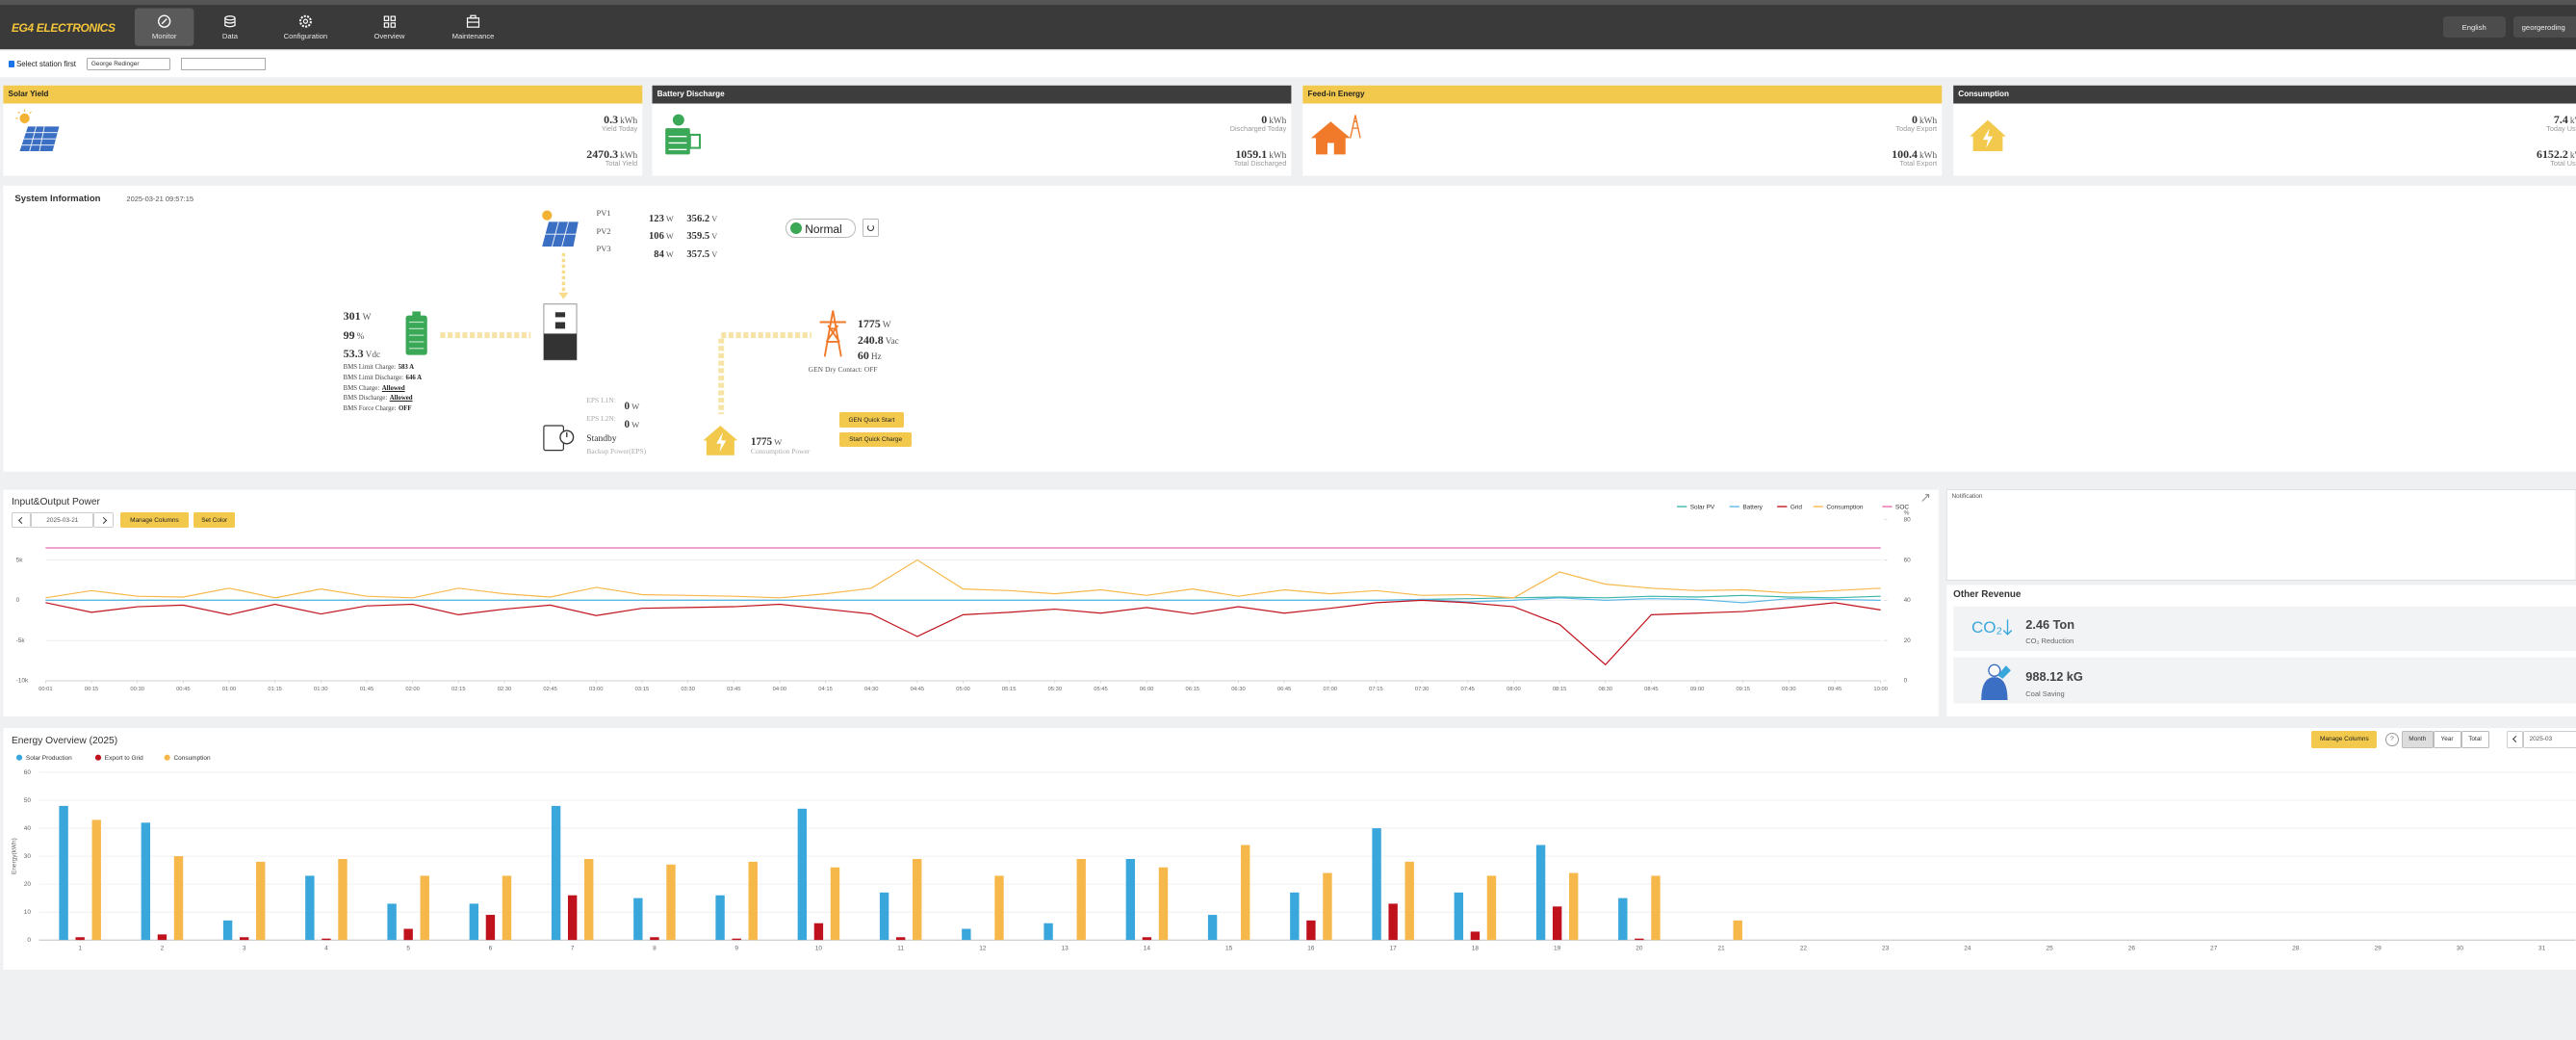 The width and height of the screenshot is (2576, 1040). Describe the element at coordinates (1987, 627) in the screenshot. I see `co2-icon: CO₂` at that location.